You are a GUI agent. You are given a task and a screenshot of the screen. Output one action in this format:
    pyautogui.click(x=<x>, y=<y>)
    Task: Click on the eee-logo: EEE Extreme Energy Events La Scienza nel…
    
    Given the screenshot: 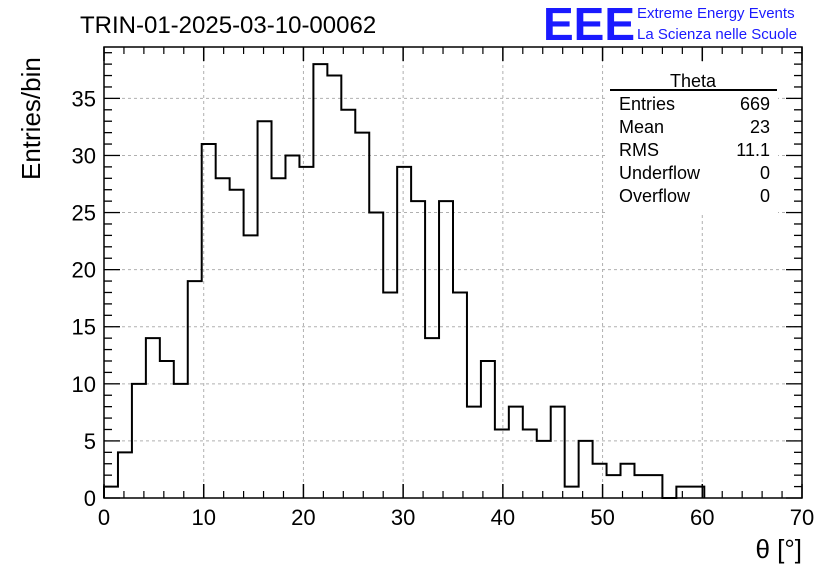 What is the action you would take?
    pyautogui.click(x=670, y=25)
    